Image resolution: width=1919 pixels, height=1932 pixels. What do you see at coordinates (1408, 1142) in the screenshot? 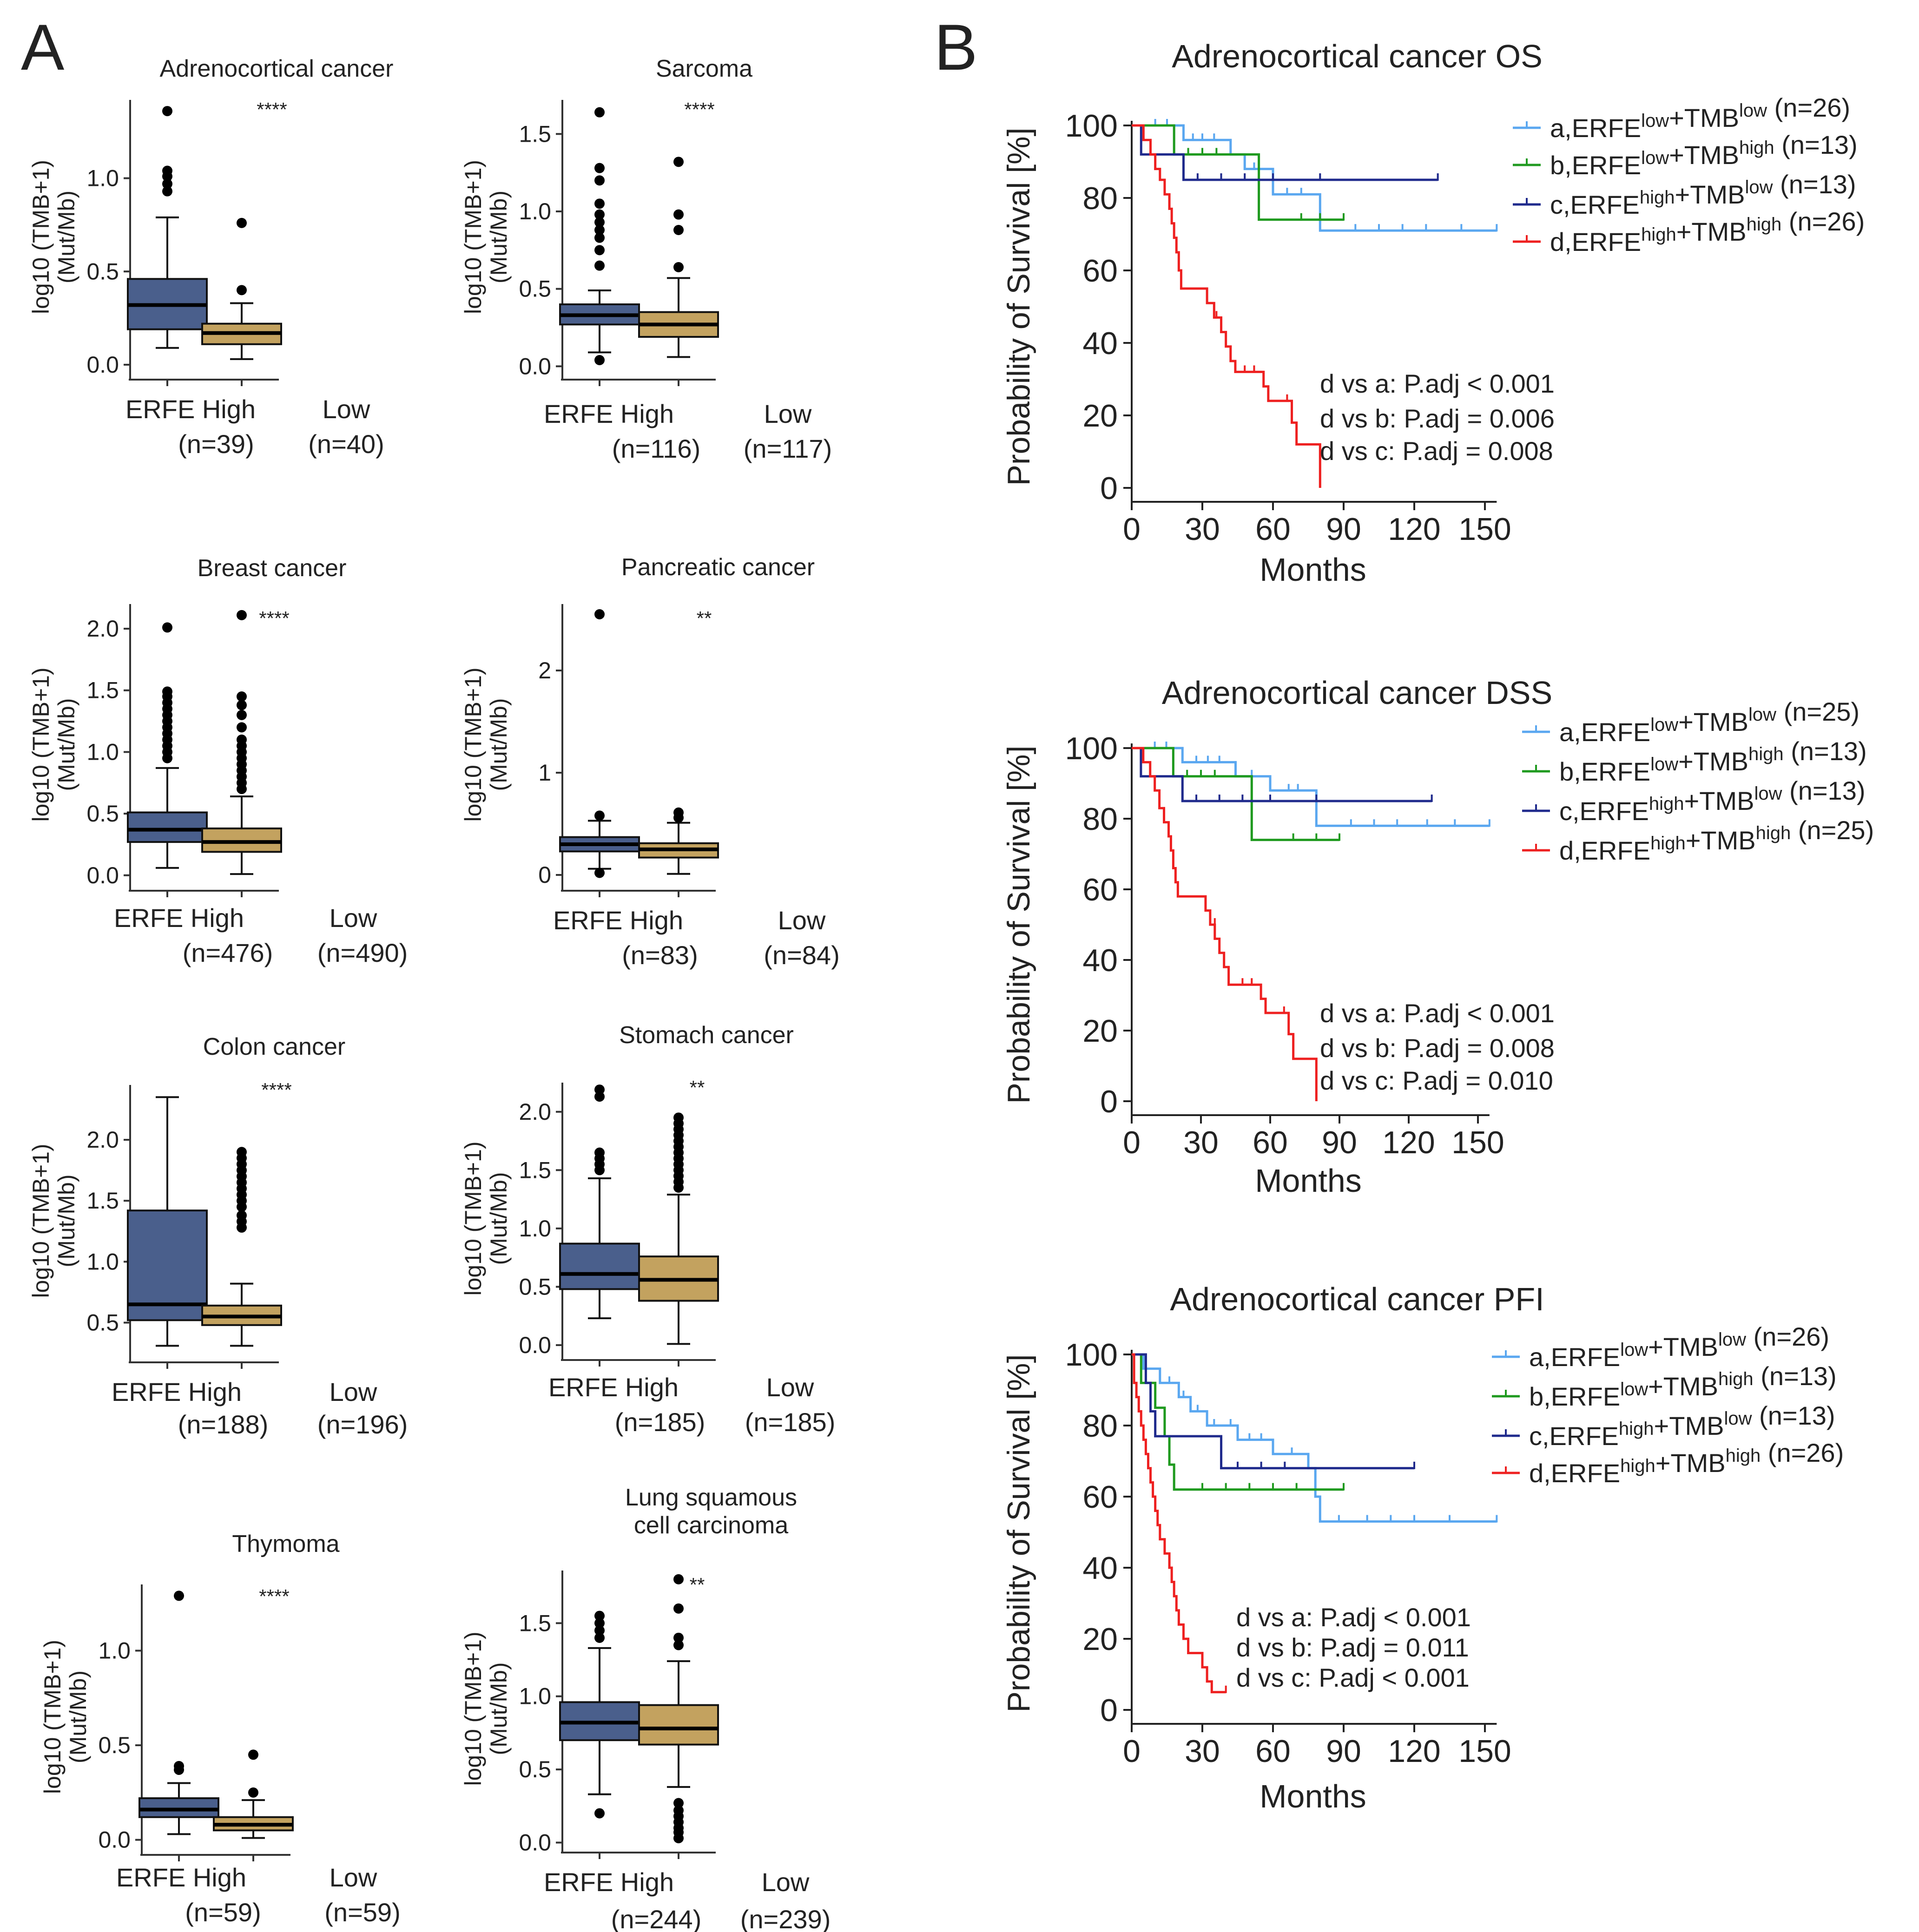
I see `x-tick-label: 120` at bounding box center [1408, 1142].